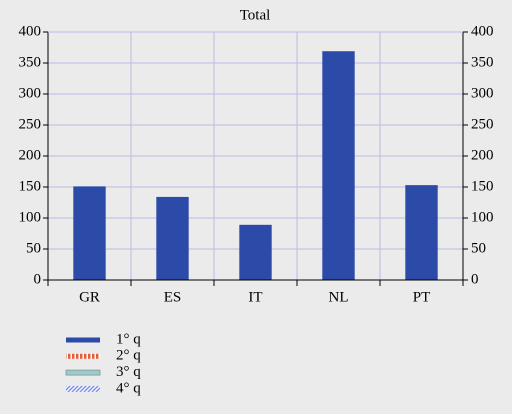 This screenshot has width=512, height=414. I want to click on x-tick-label: GR, so click(89, 297).